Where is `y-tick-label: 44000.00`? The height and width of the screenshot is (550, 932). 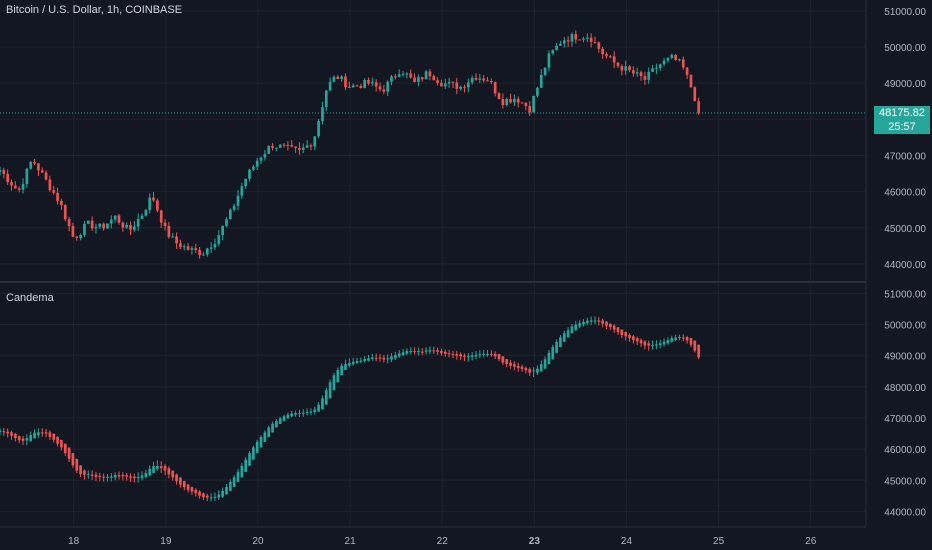 y-tick-label: 44000.00 is located at coordinates (905, 265).